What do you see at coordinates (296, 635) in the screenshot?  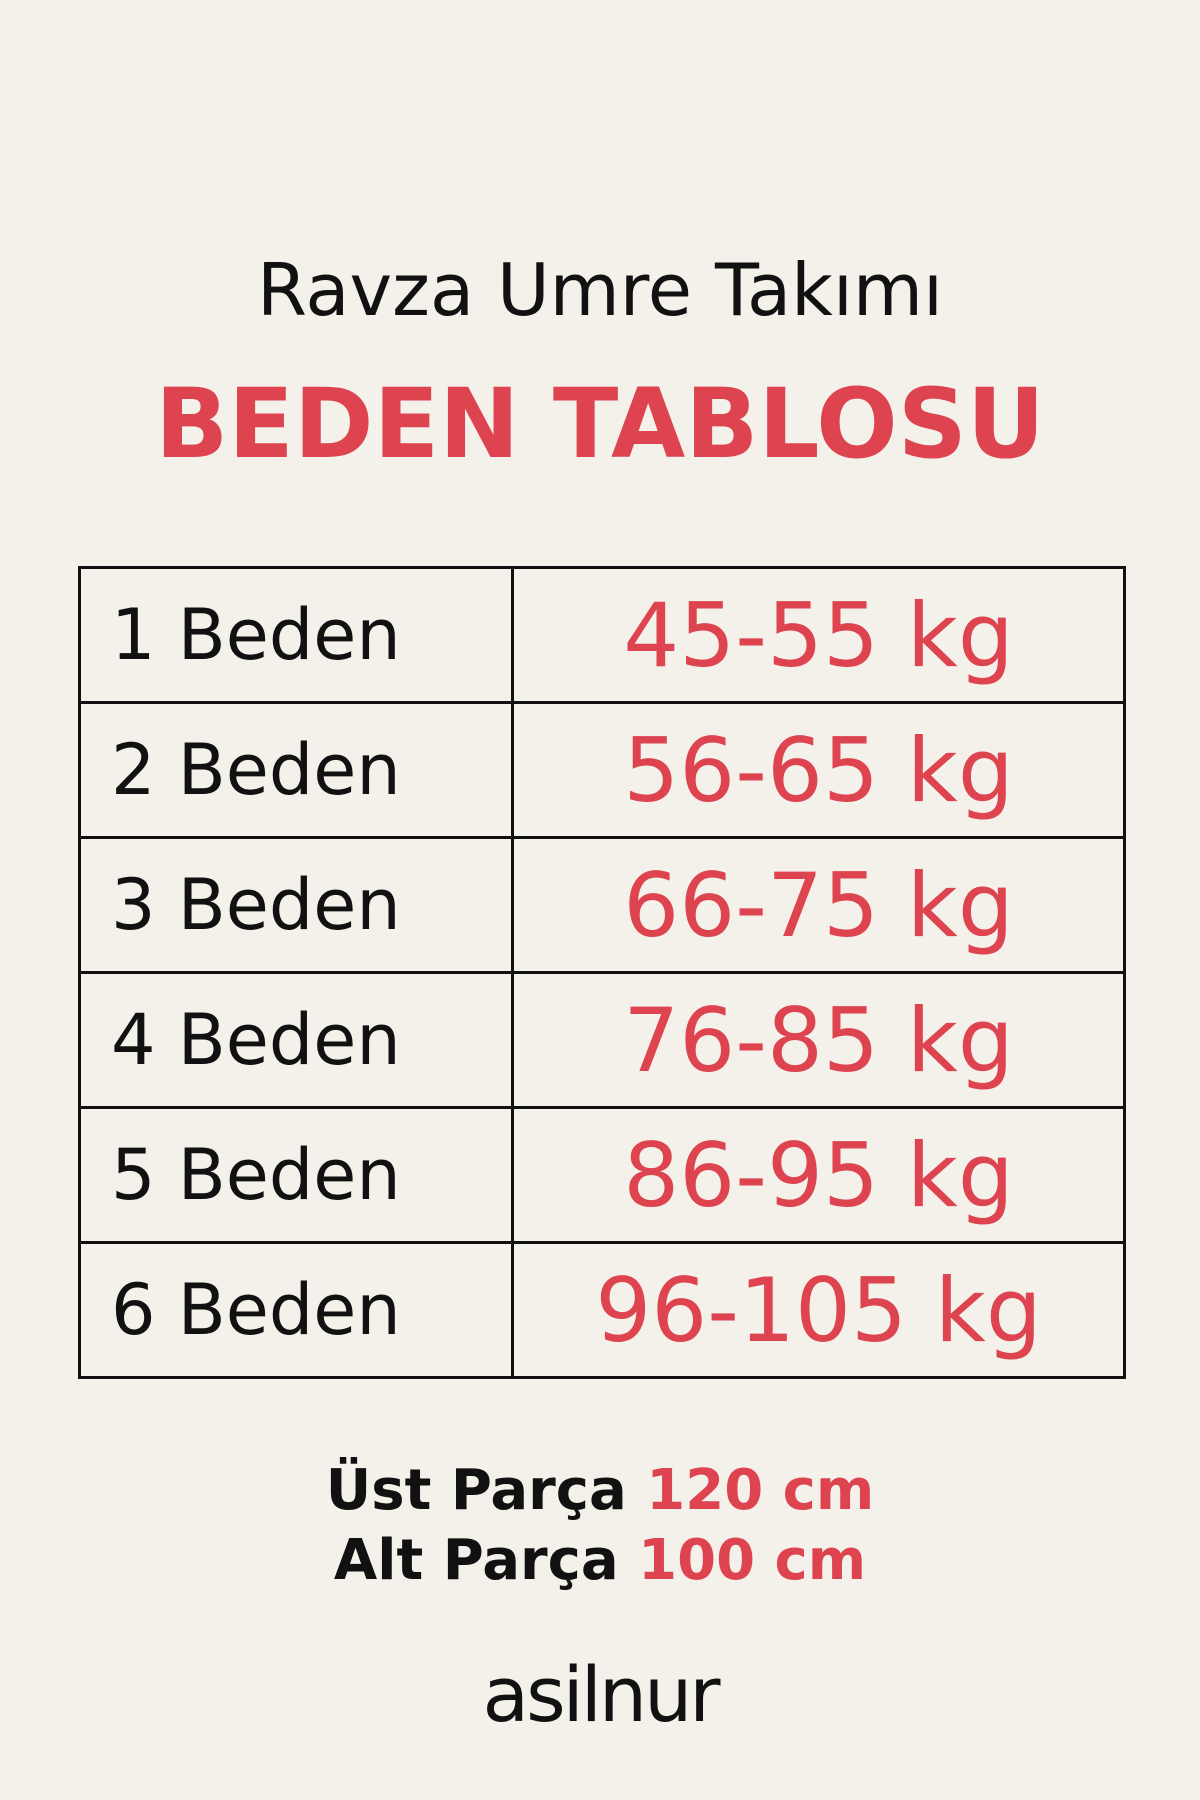 I see `size-label: 1 Beden` at bounding box center [296, 635].